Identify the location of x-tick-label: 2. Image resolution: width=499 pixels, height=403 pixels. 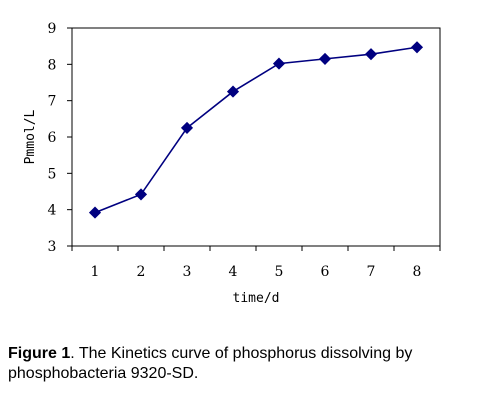
(141, 272).